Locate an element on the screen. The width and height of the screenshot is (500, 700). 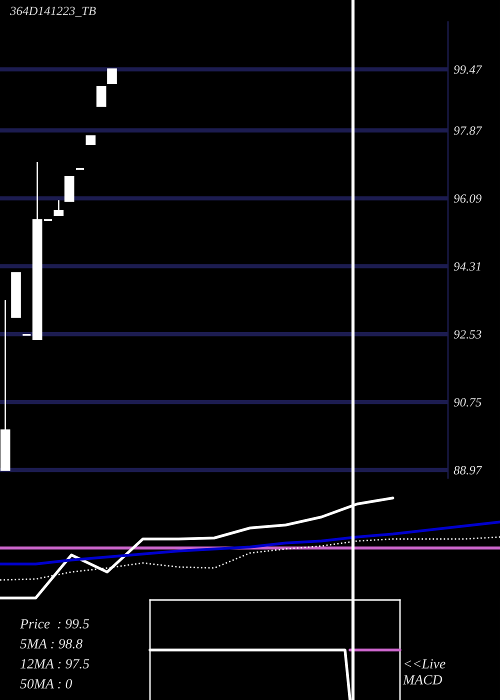
y-tick-label: 97.87 is located at coordinates (468, 130).